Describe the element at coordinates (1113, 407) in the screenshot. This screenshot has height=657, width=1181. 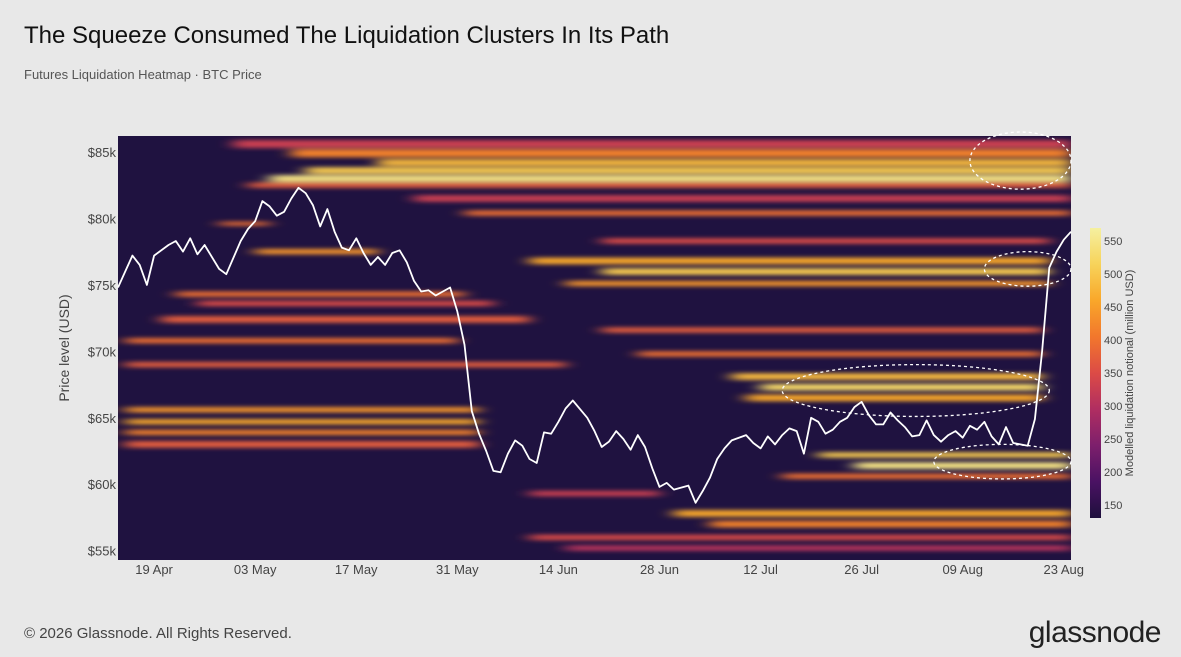
I see `colorbar-tick-3: 300` at that location.